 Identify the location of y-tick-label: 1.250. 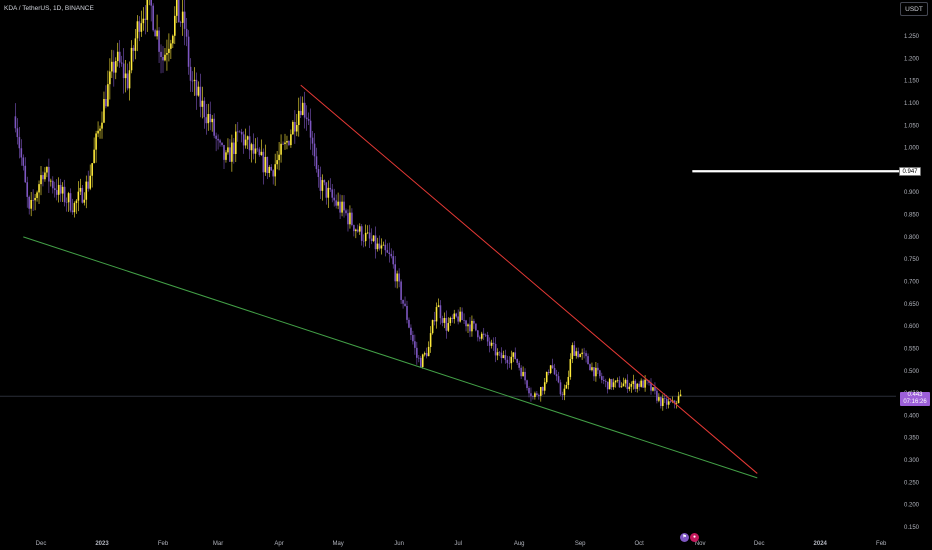
(912, 37).